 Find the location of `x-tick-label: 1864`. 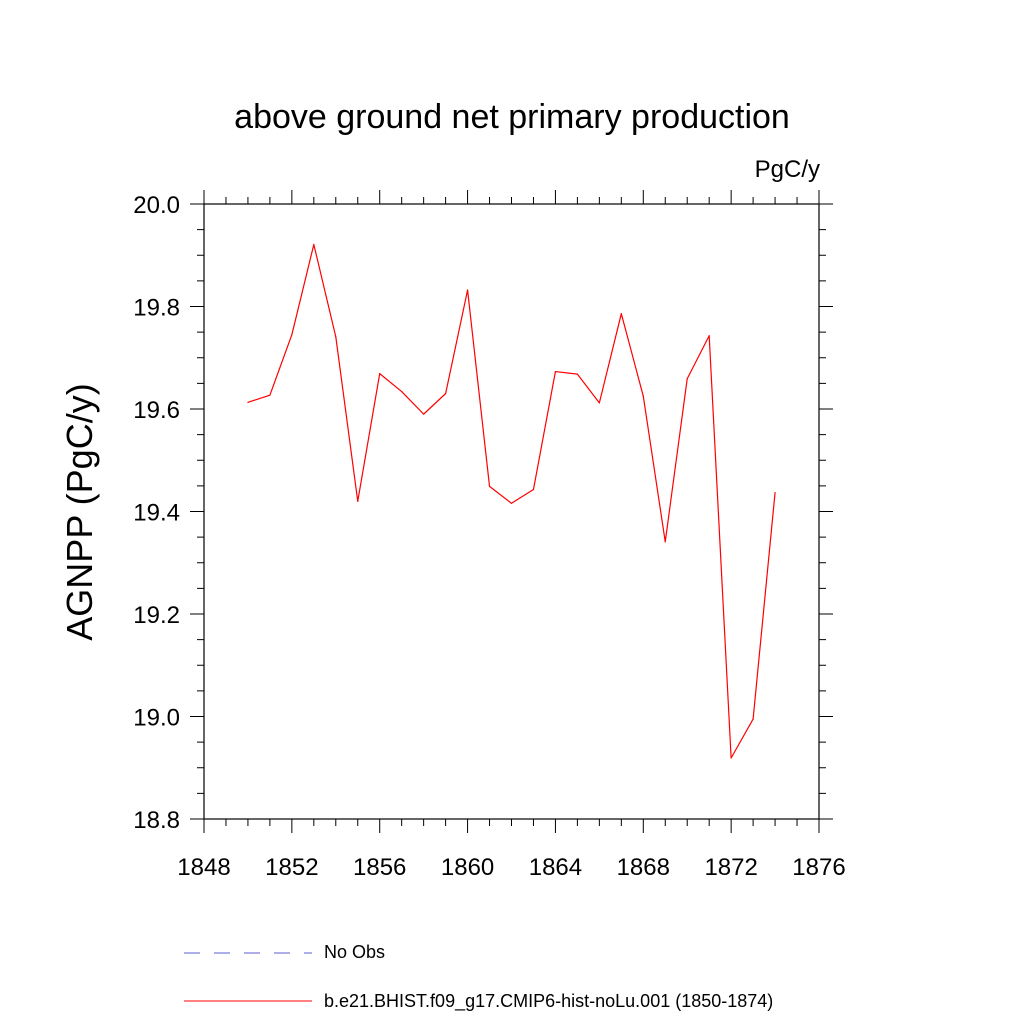

x-tick-label: 1864 is located at coordinates (555, 867).